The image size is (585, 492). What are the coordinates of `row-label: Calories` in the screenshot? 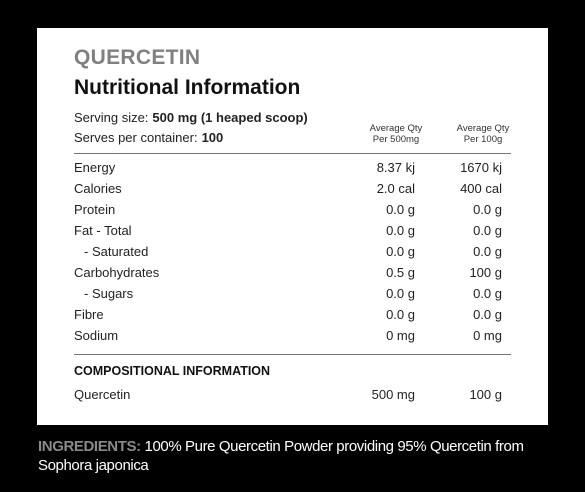 It's located at (98, 188).